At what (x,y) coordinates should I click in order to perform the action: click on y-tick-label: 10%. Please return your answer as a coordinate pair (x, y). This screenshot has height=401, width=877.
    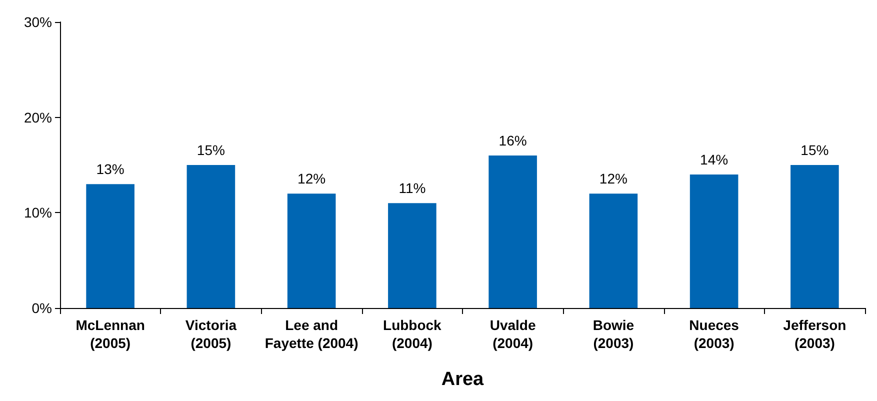
    Looking at the image, I should click on (38, 212).